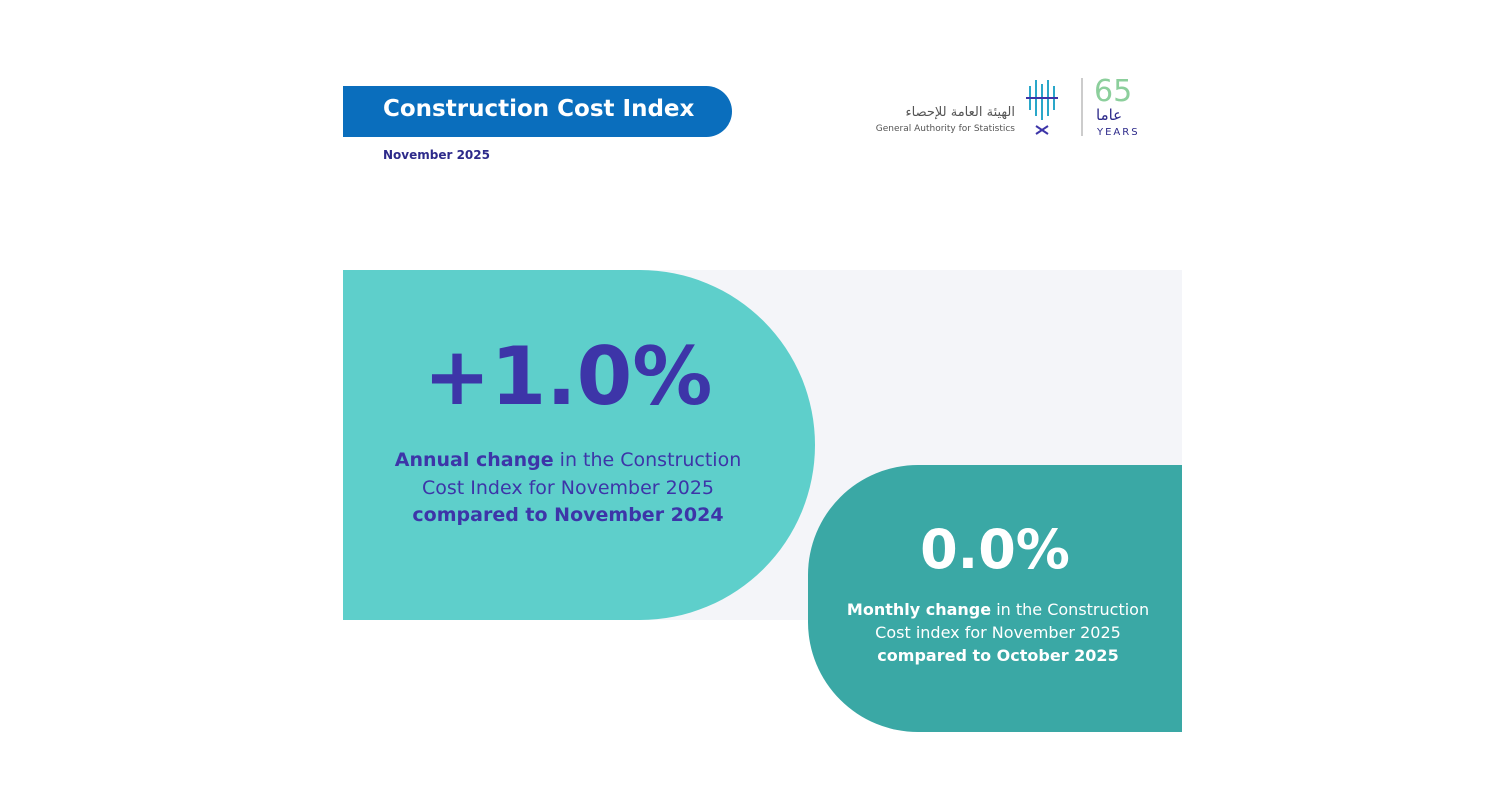 The height and width of the screenshot is (785, 1500). Describe the element at coordinates (945, 129) in the screenshot. I see `logo-english-name: General Authority for Statistics` at that location.